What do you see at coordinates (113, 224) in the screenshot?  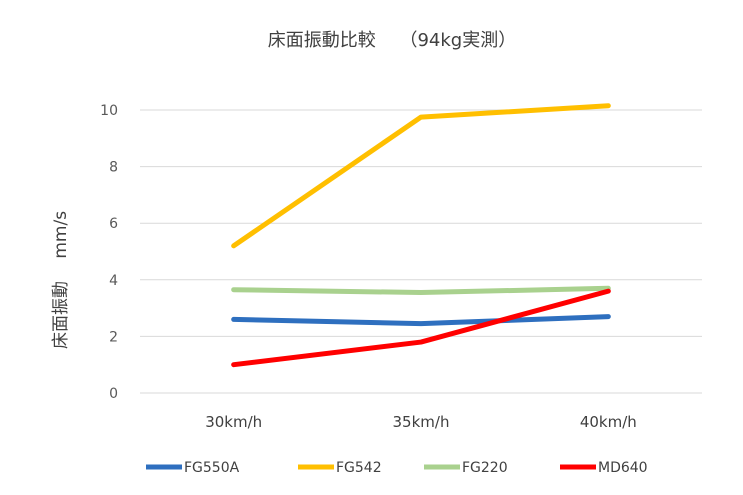 I see `y-tick-label: 6` at bounding box center [113, 224].